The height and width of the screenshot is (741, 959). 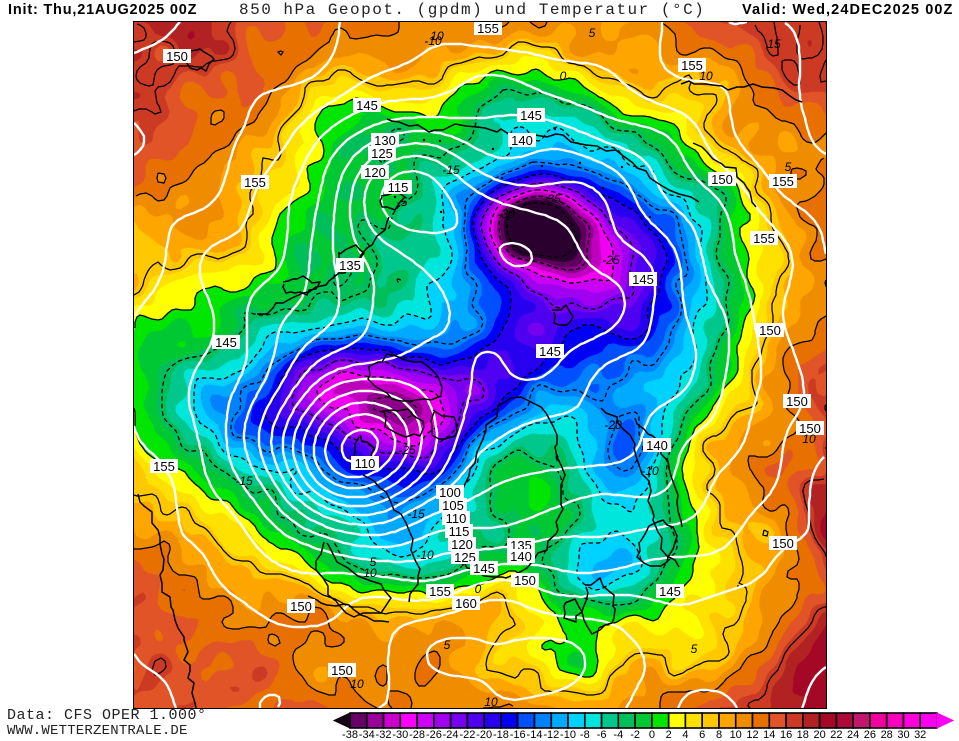 What do you see at coordinates (535, 734) in the screenshot?
I see `svg-text: -14` at bounding box center [535, 734].